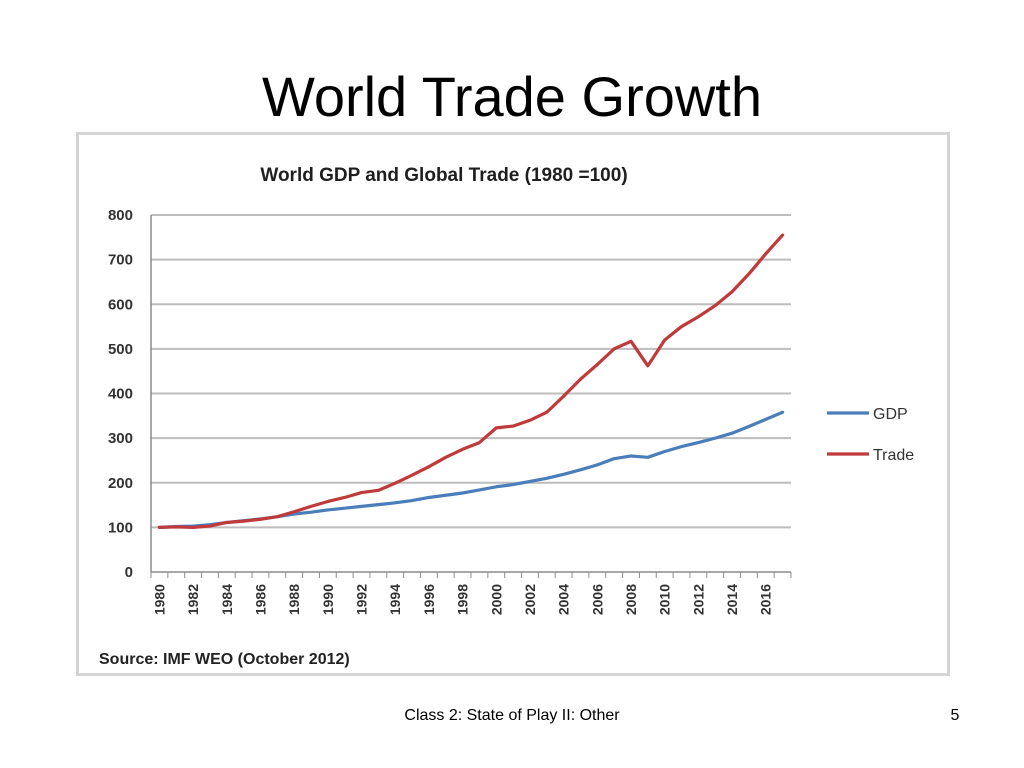 This screenshot has height=768, width=1024. Describe the element at coordinates (893, 455) in the screenshot. I see `legend-label-trade: Trade` at that location.